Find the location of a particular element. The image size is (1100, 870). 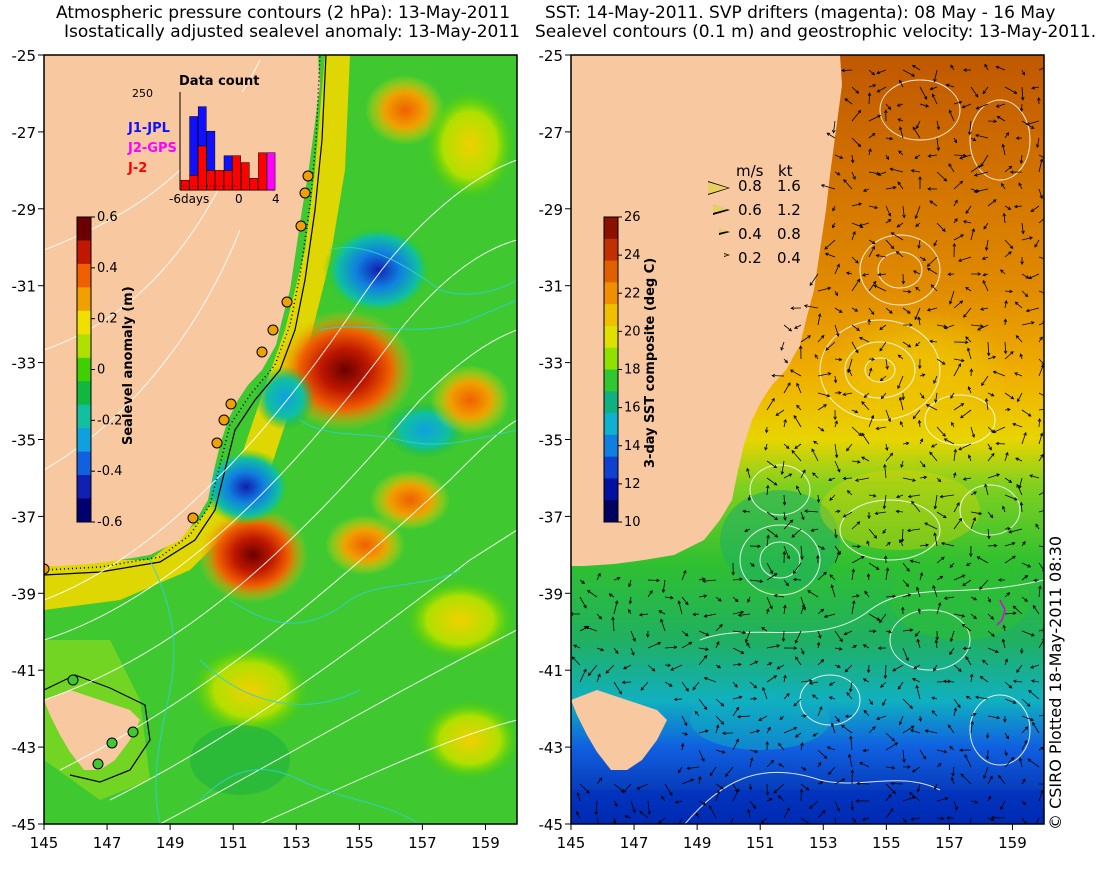

right-colorbar-tick: 26 is located at coordinates (632, 217).